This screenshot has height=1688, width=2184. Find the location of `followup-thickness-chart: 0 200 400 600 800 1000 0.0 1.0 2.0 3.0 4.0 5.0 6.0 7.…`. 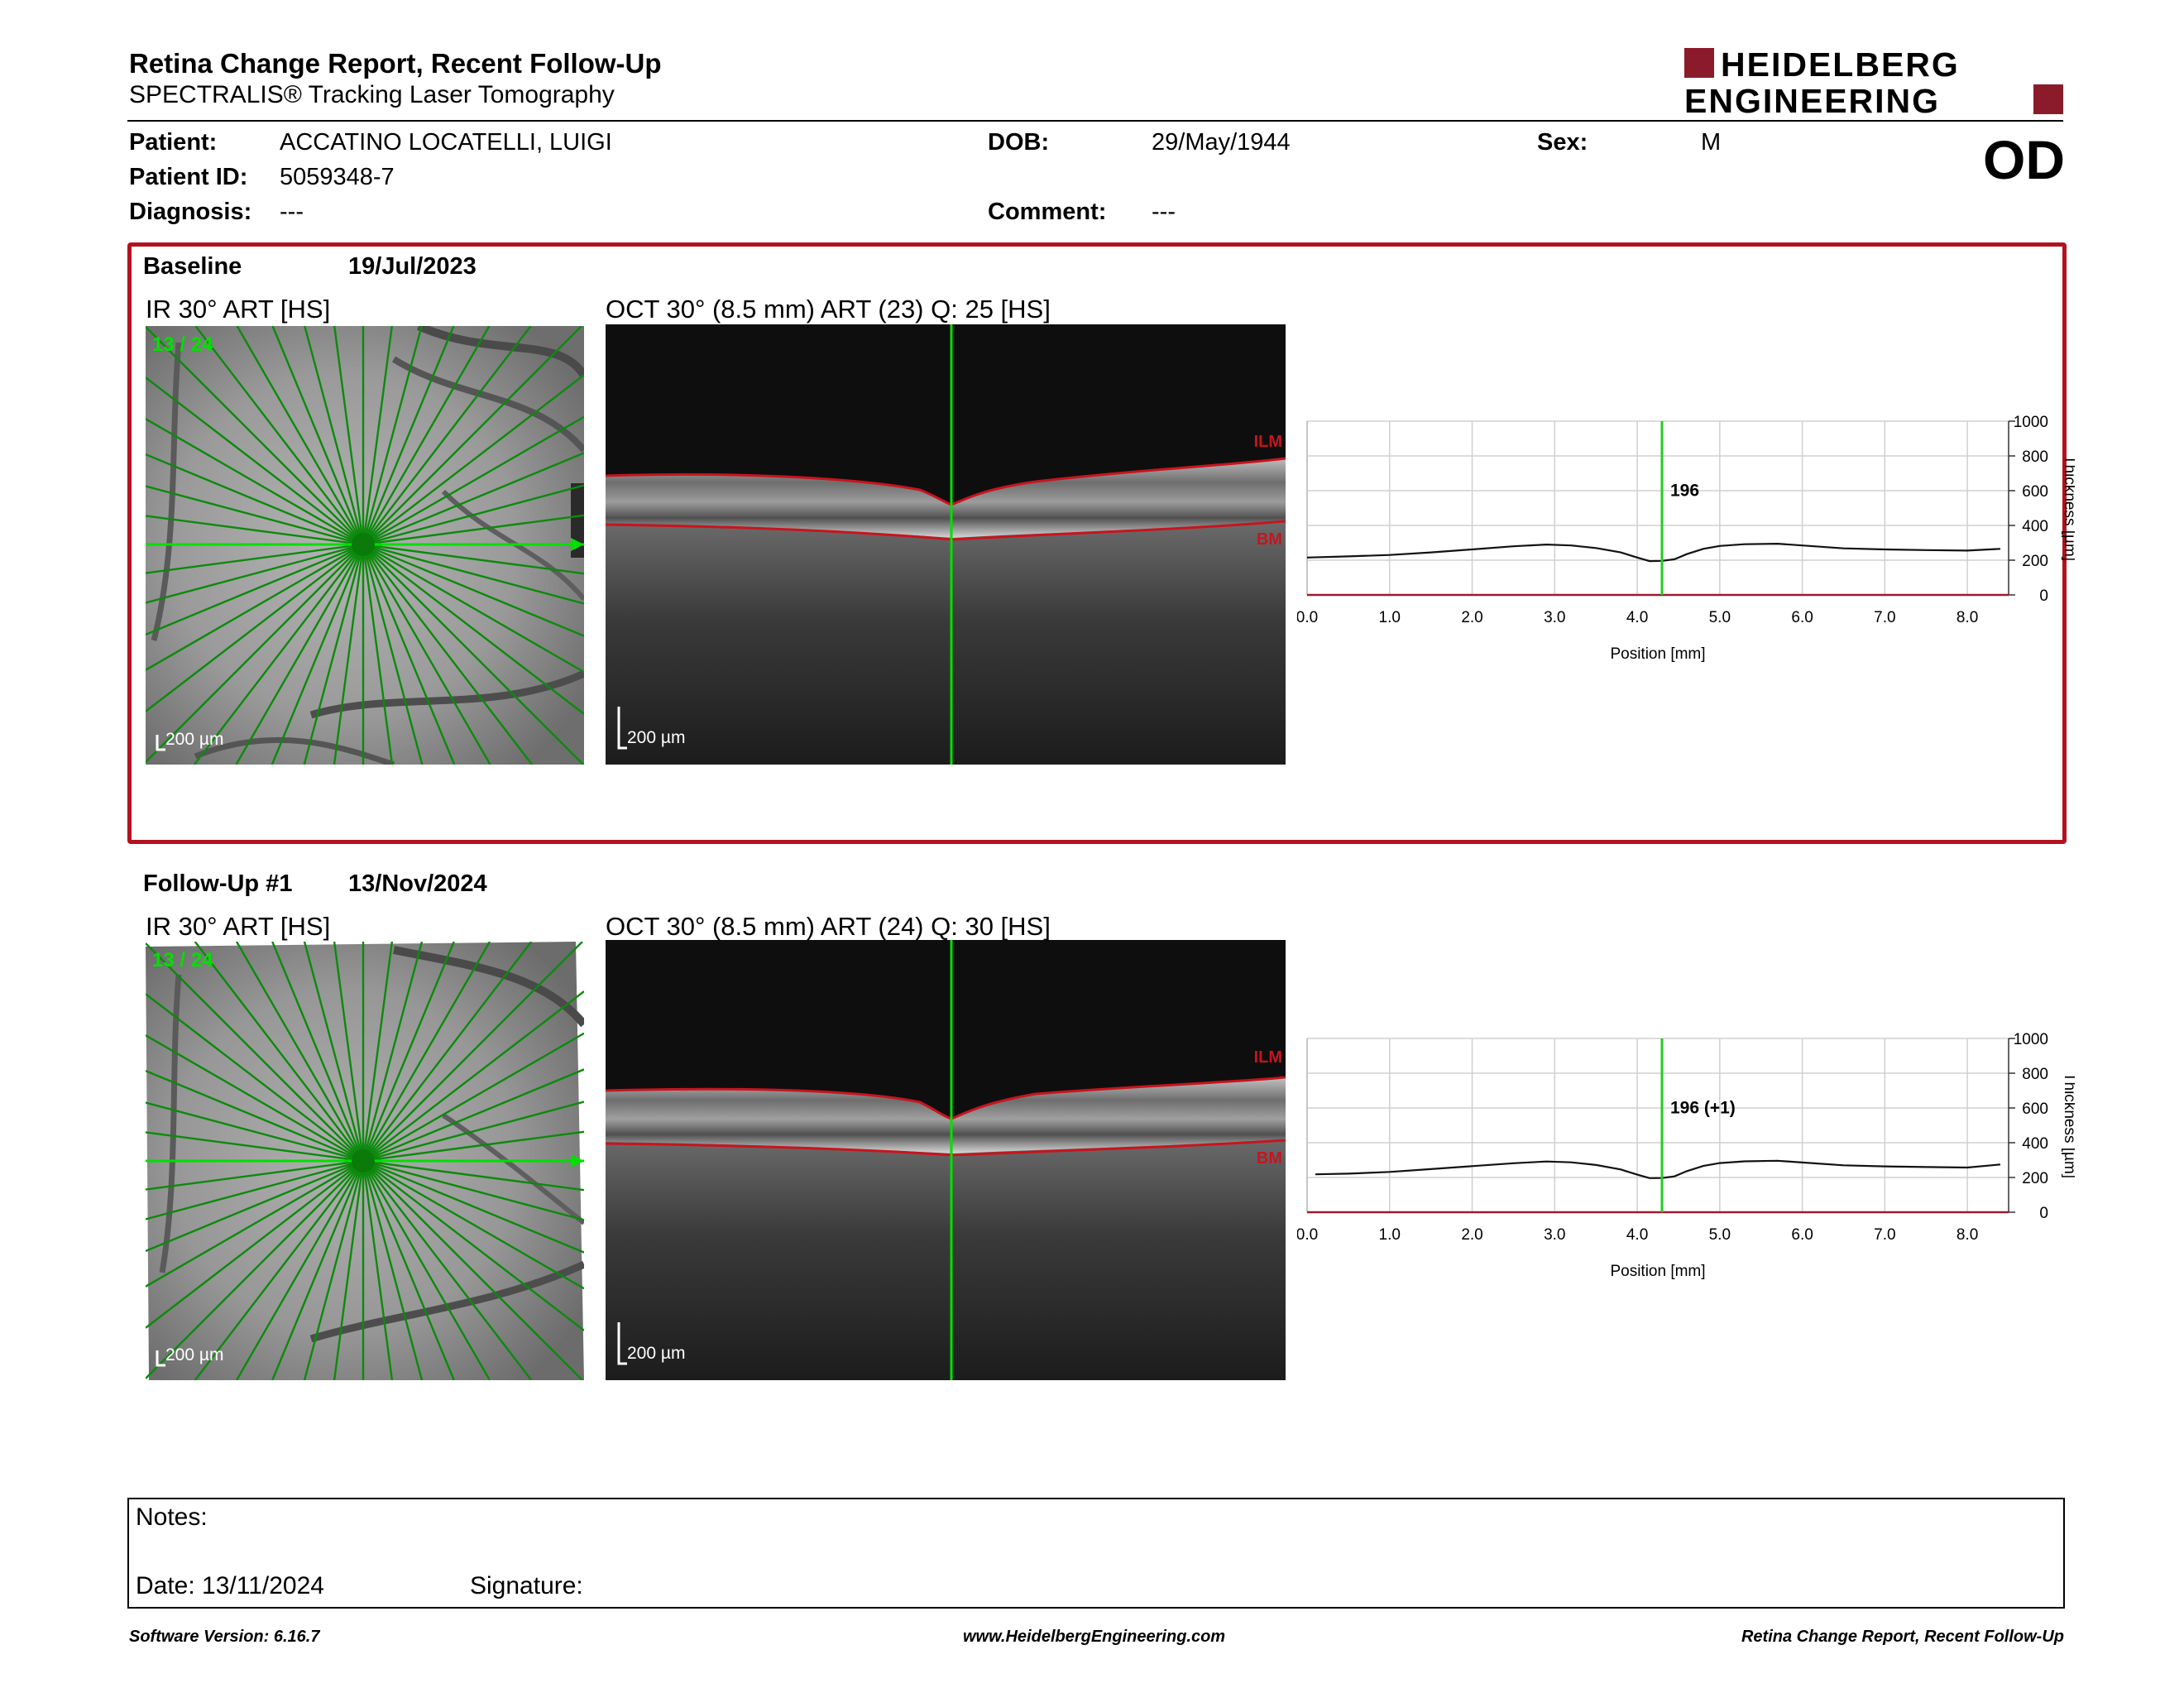

followup-thickness-chart: 0 200 400 600 800 1000 0.0 1.0 2.0 3.0 4.0 5.0 6.0 7.… is located at coordinates (1686, 1155).